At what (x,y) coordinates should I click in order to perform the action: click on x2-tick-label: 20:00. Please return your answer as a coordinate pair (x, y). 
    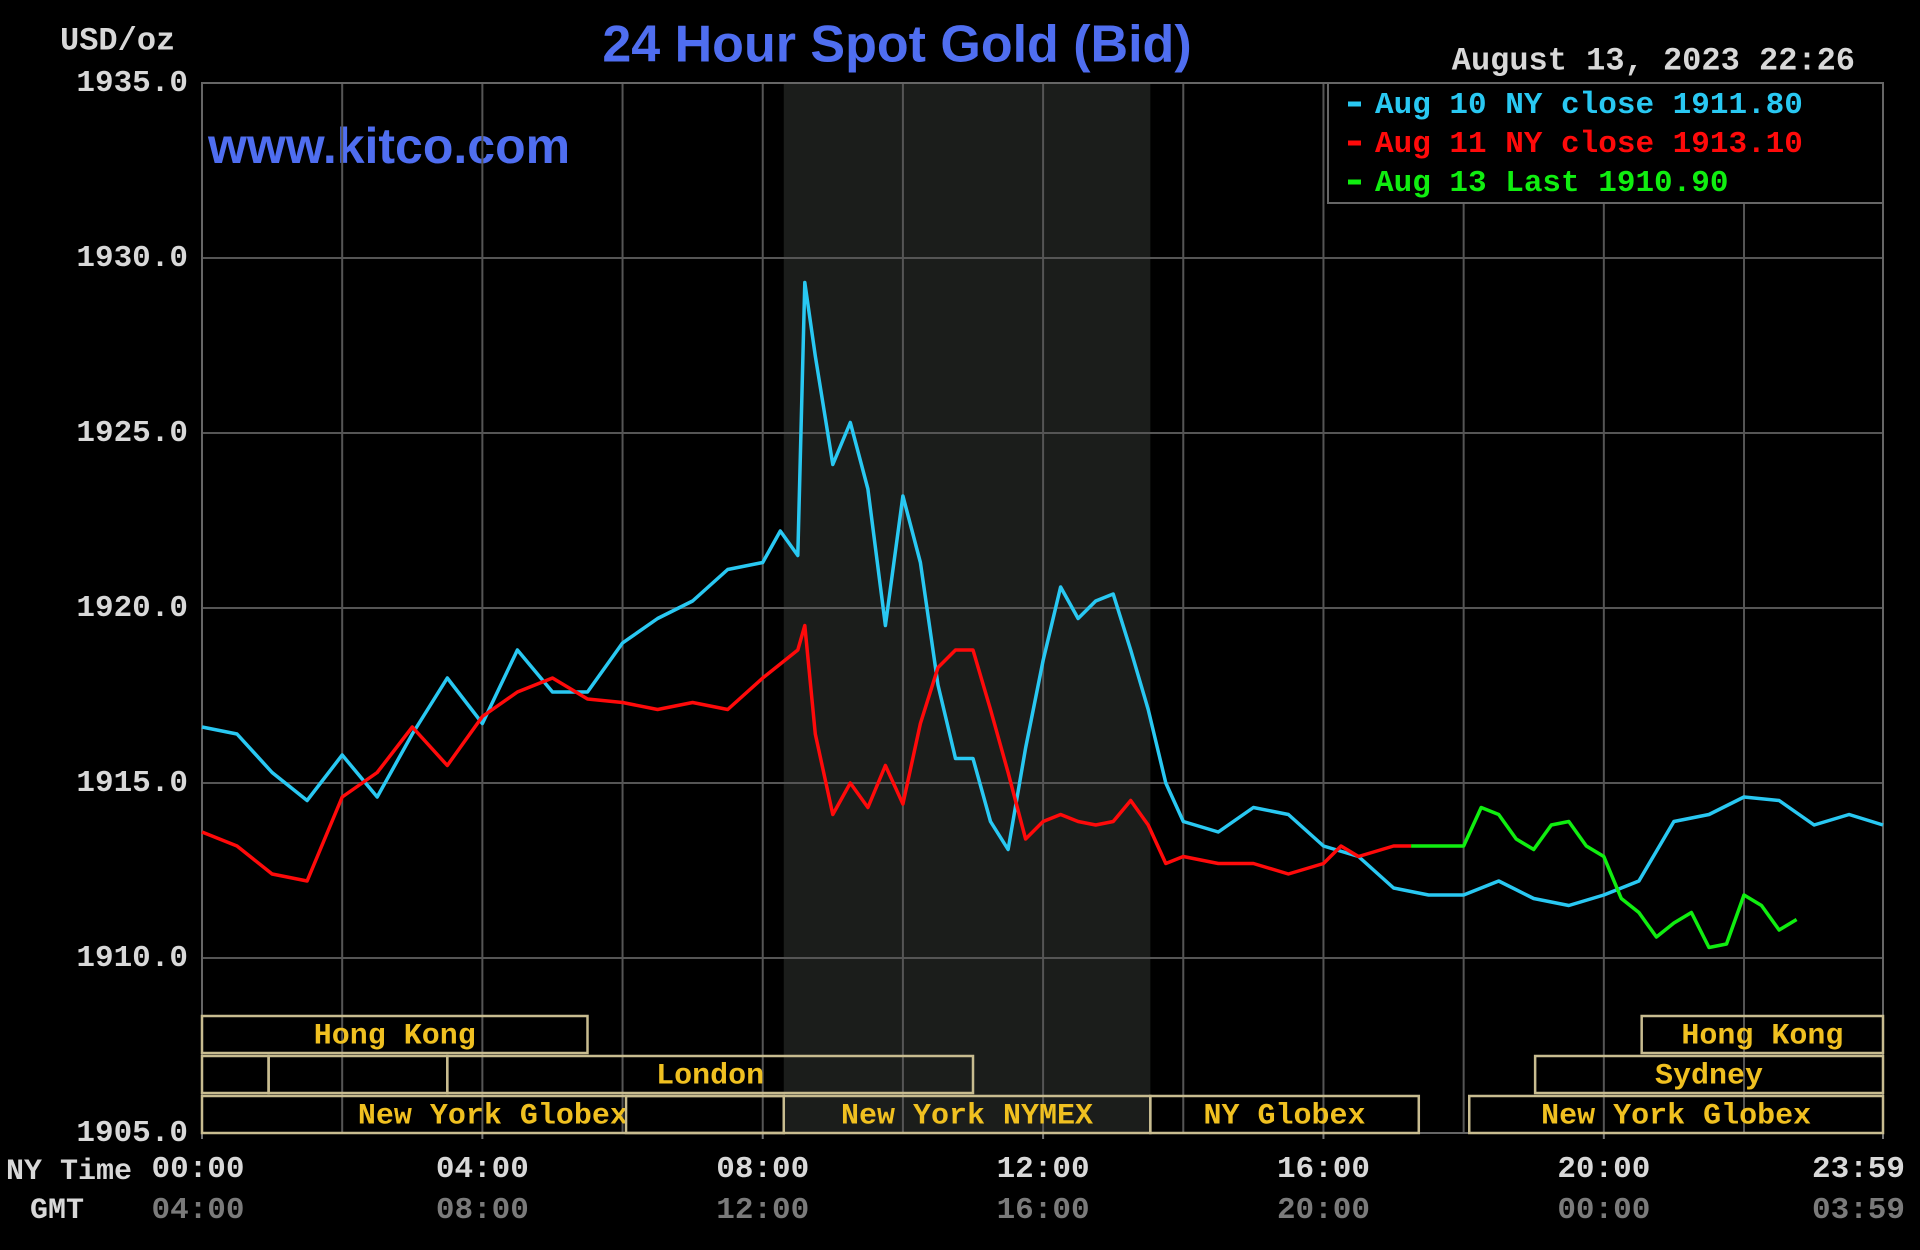
    Looking at the image, I should click on (1323, 1210).